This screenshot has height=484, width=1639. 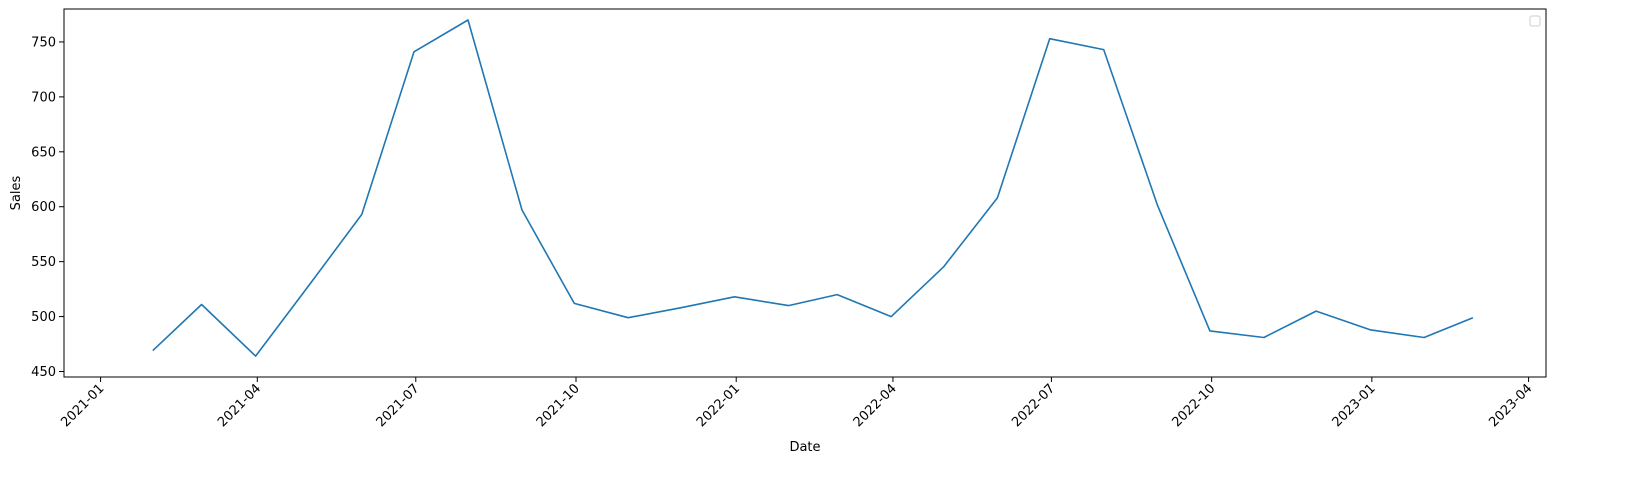 What do you see at coordinates (804, 447) in the screenshot?
I see `x-axis-label: Date` at bounding box center [804, 447].